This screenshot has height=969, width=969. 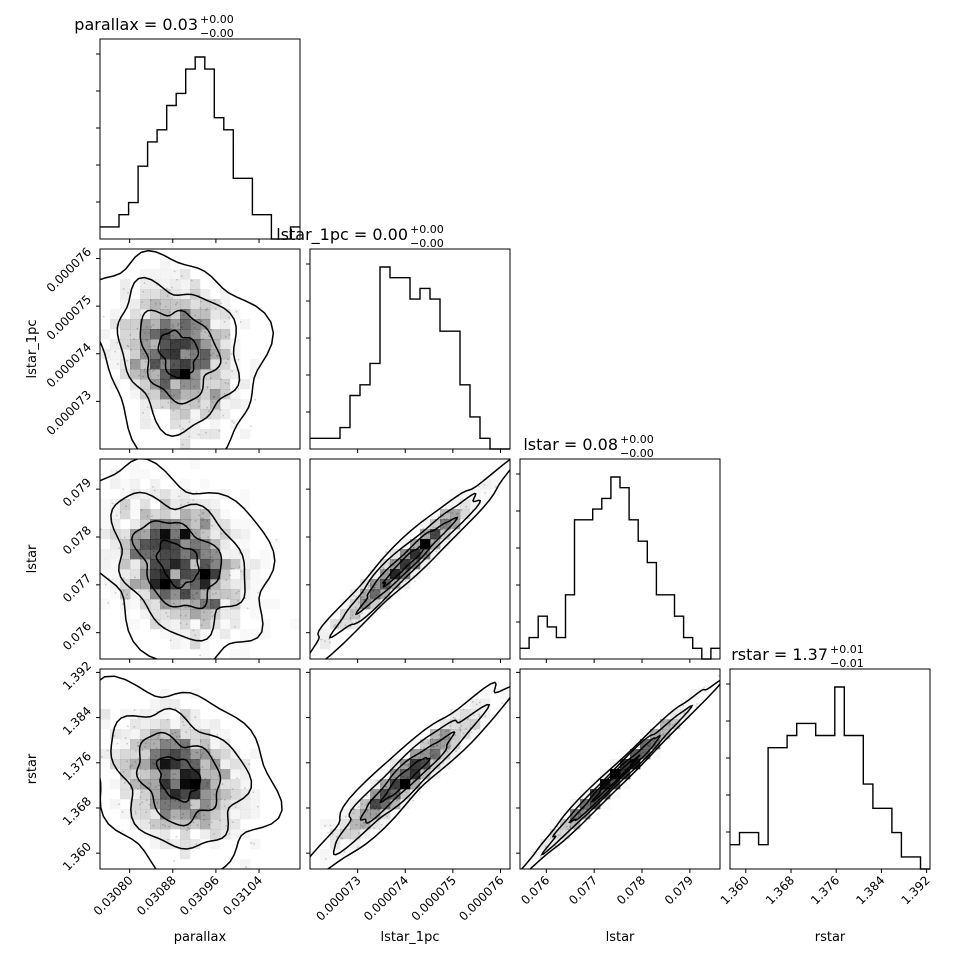 I want to click on histogram-title-upper-error: +0.00, so click(x=427, y=229).